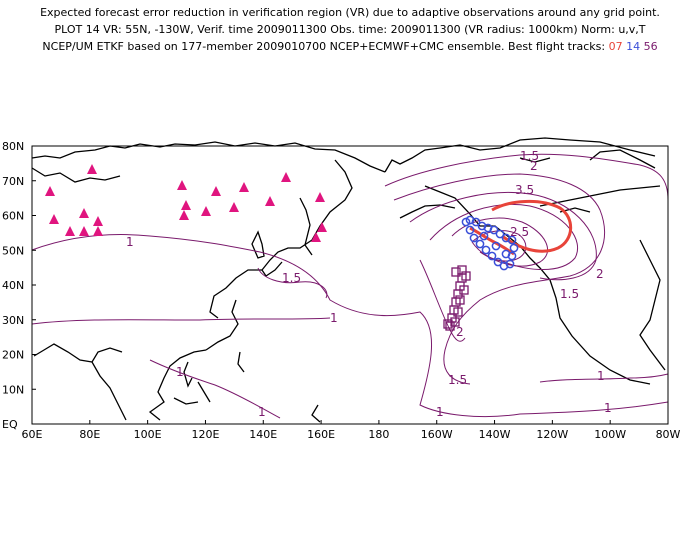  What do you see at coordinates (10, 424) in the screenshot?
I see `lat-label: EQ` at bounding box center [10, 424].